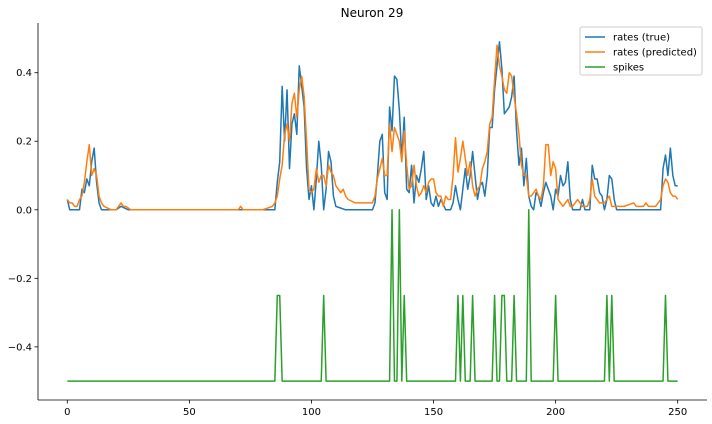 The width and height of the screenshot is (712, 424). I want to click on legend-items: rates (true) rates (predicted) spikes, so click(641, 53).